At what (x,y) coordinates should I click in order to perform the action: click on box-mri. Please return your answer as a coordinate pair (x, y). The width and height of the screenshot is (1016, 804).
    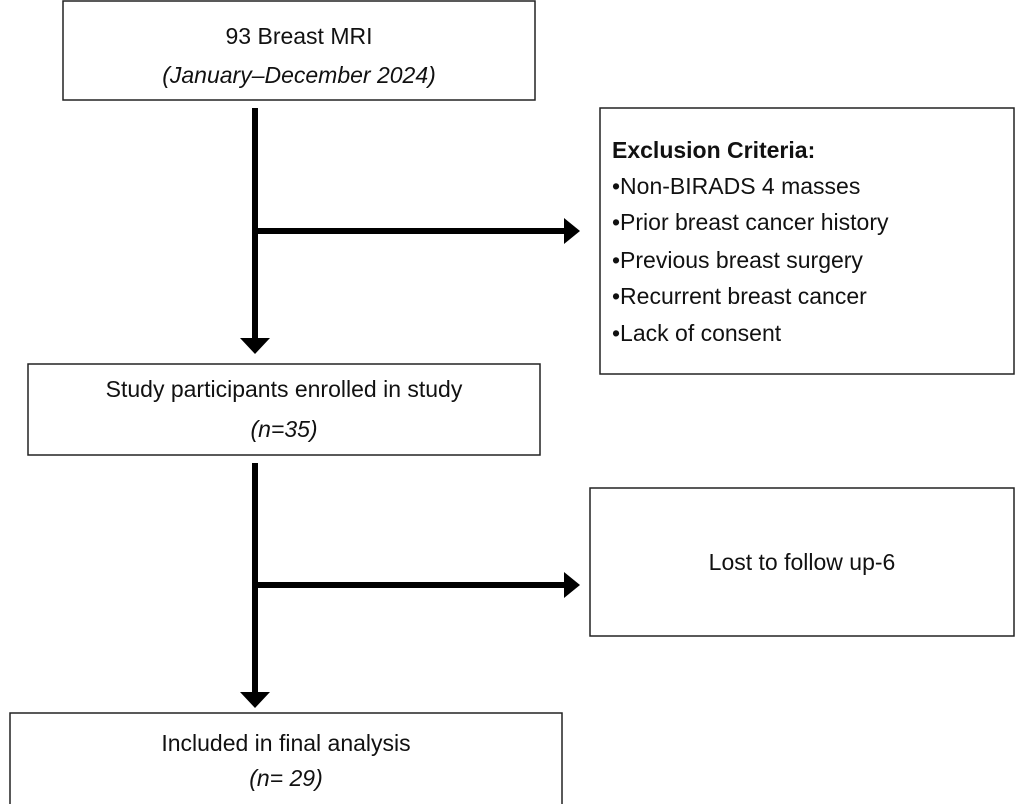
    Looking at the image, I should click on (299, 50).